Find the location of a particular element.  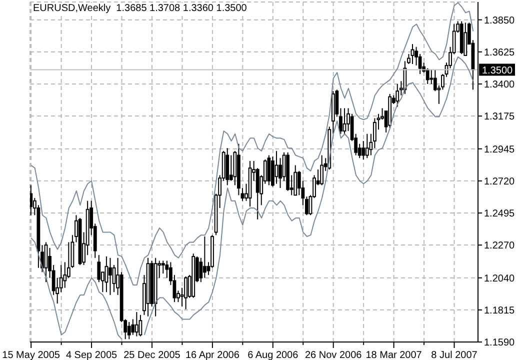

x-tick-label: 15 May 2005 is located at coordinates (31, 355).